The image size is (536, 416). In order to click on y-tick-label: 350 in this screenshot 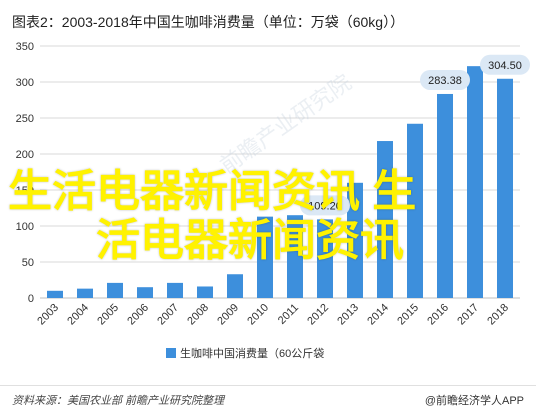, I will do `click(25, 47)`.